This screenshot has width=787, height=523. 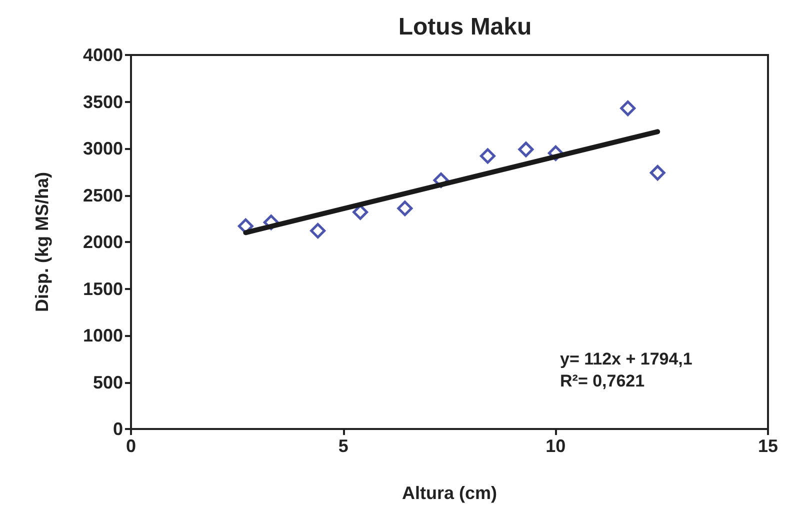 I want to click on chart-title: Lotus Maku, so click(x=465, y=27).